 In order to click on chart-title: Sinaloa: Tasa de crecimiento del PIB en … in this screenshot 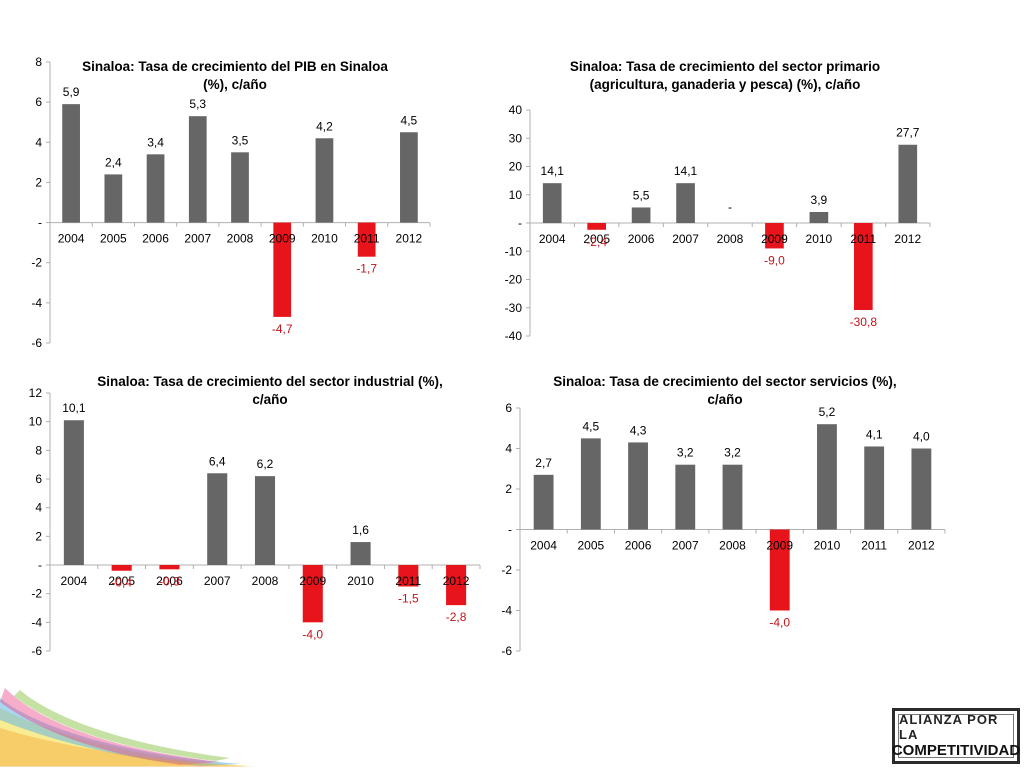, I will do `click(235, 76)`.